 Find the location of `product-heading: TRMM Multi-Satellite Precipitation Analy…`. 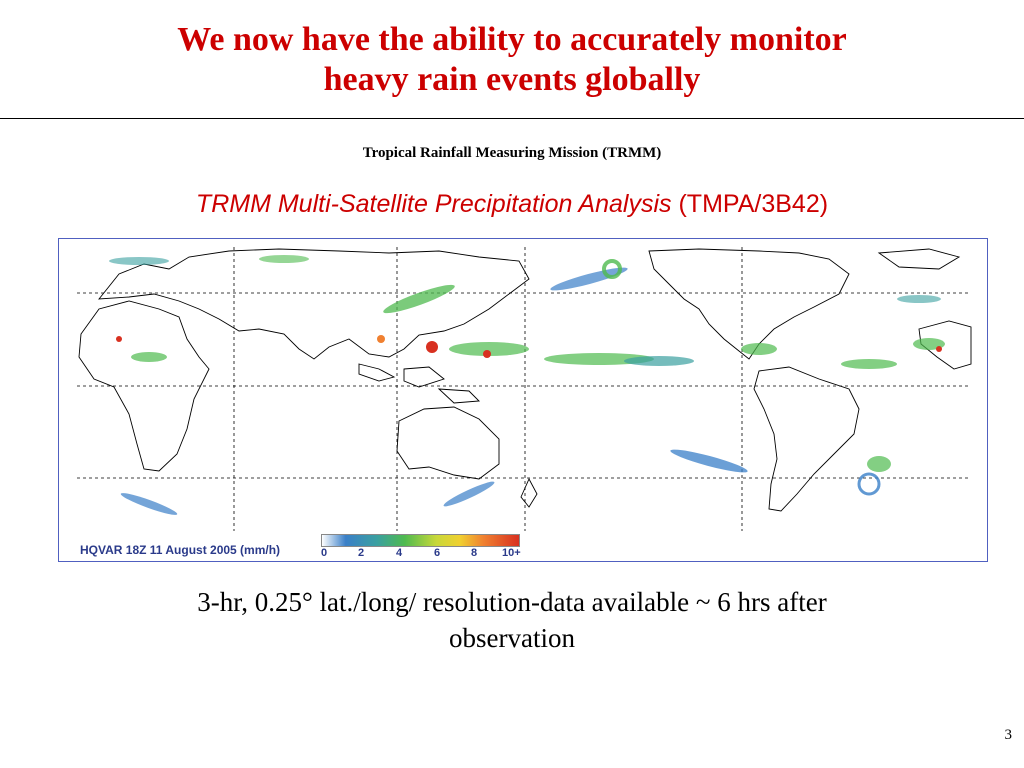

product-heading: TRMM Multi-Satellite Precipitation Analy… is located at coordinates (512, 204).